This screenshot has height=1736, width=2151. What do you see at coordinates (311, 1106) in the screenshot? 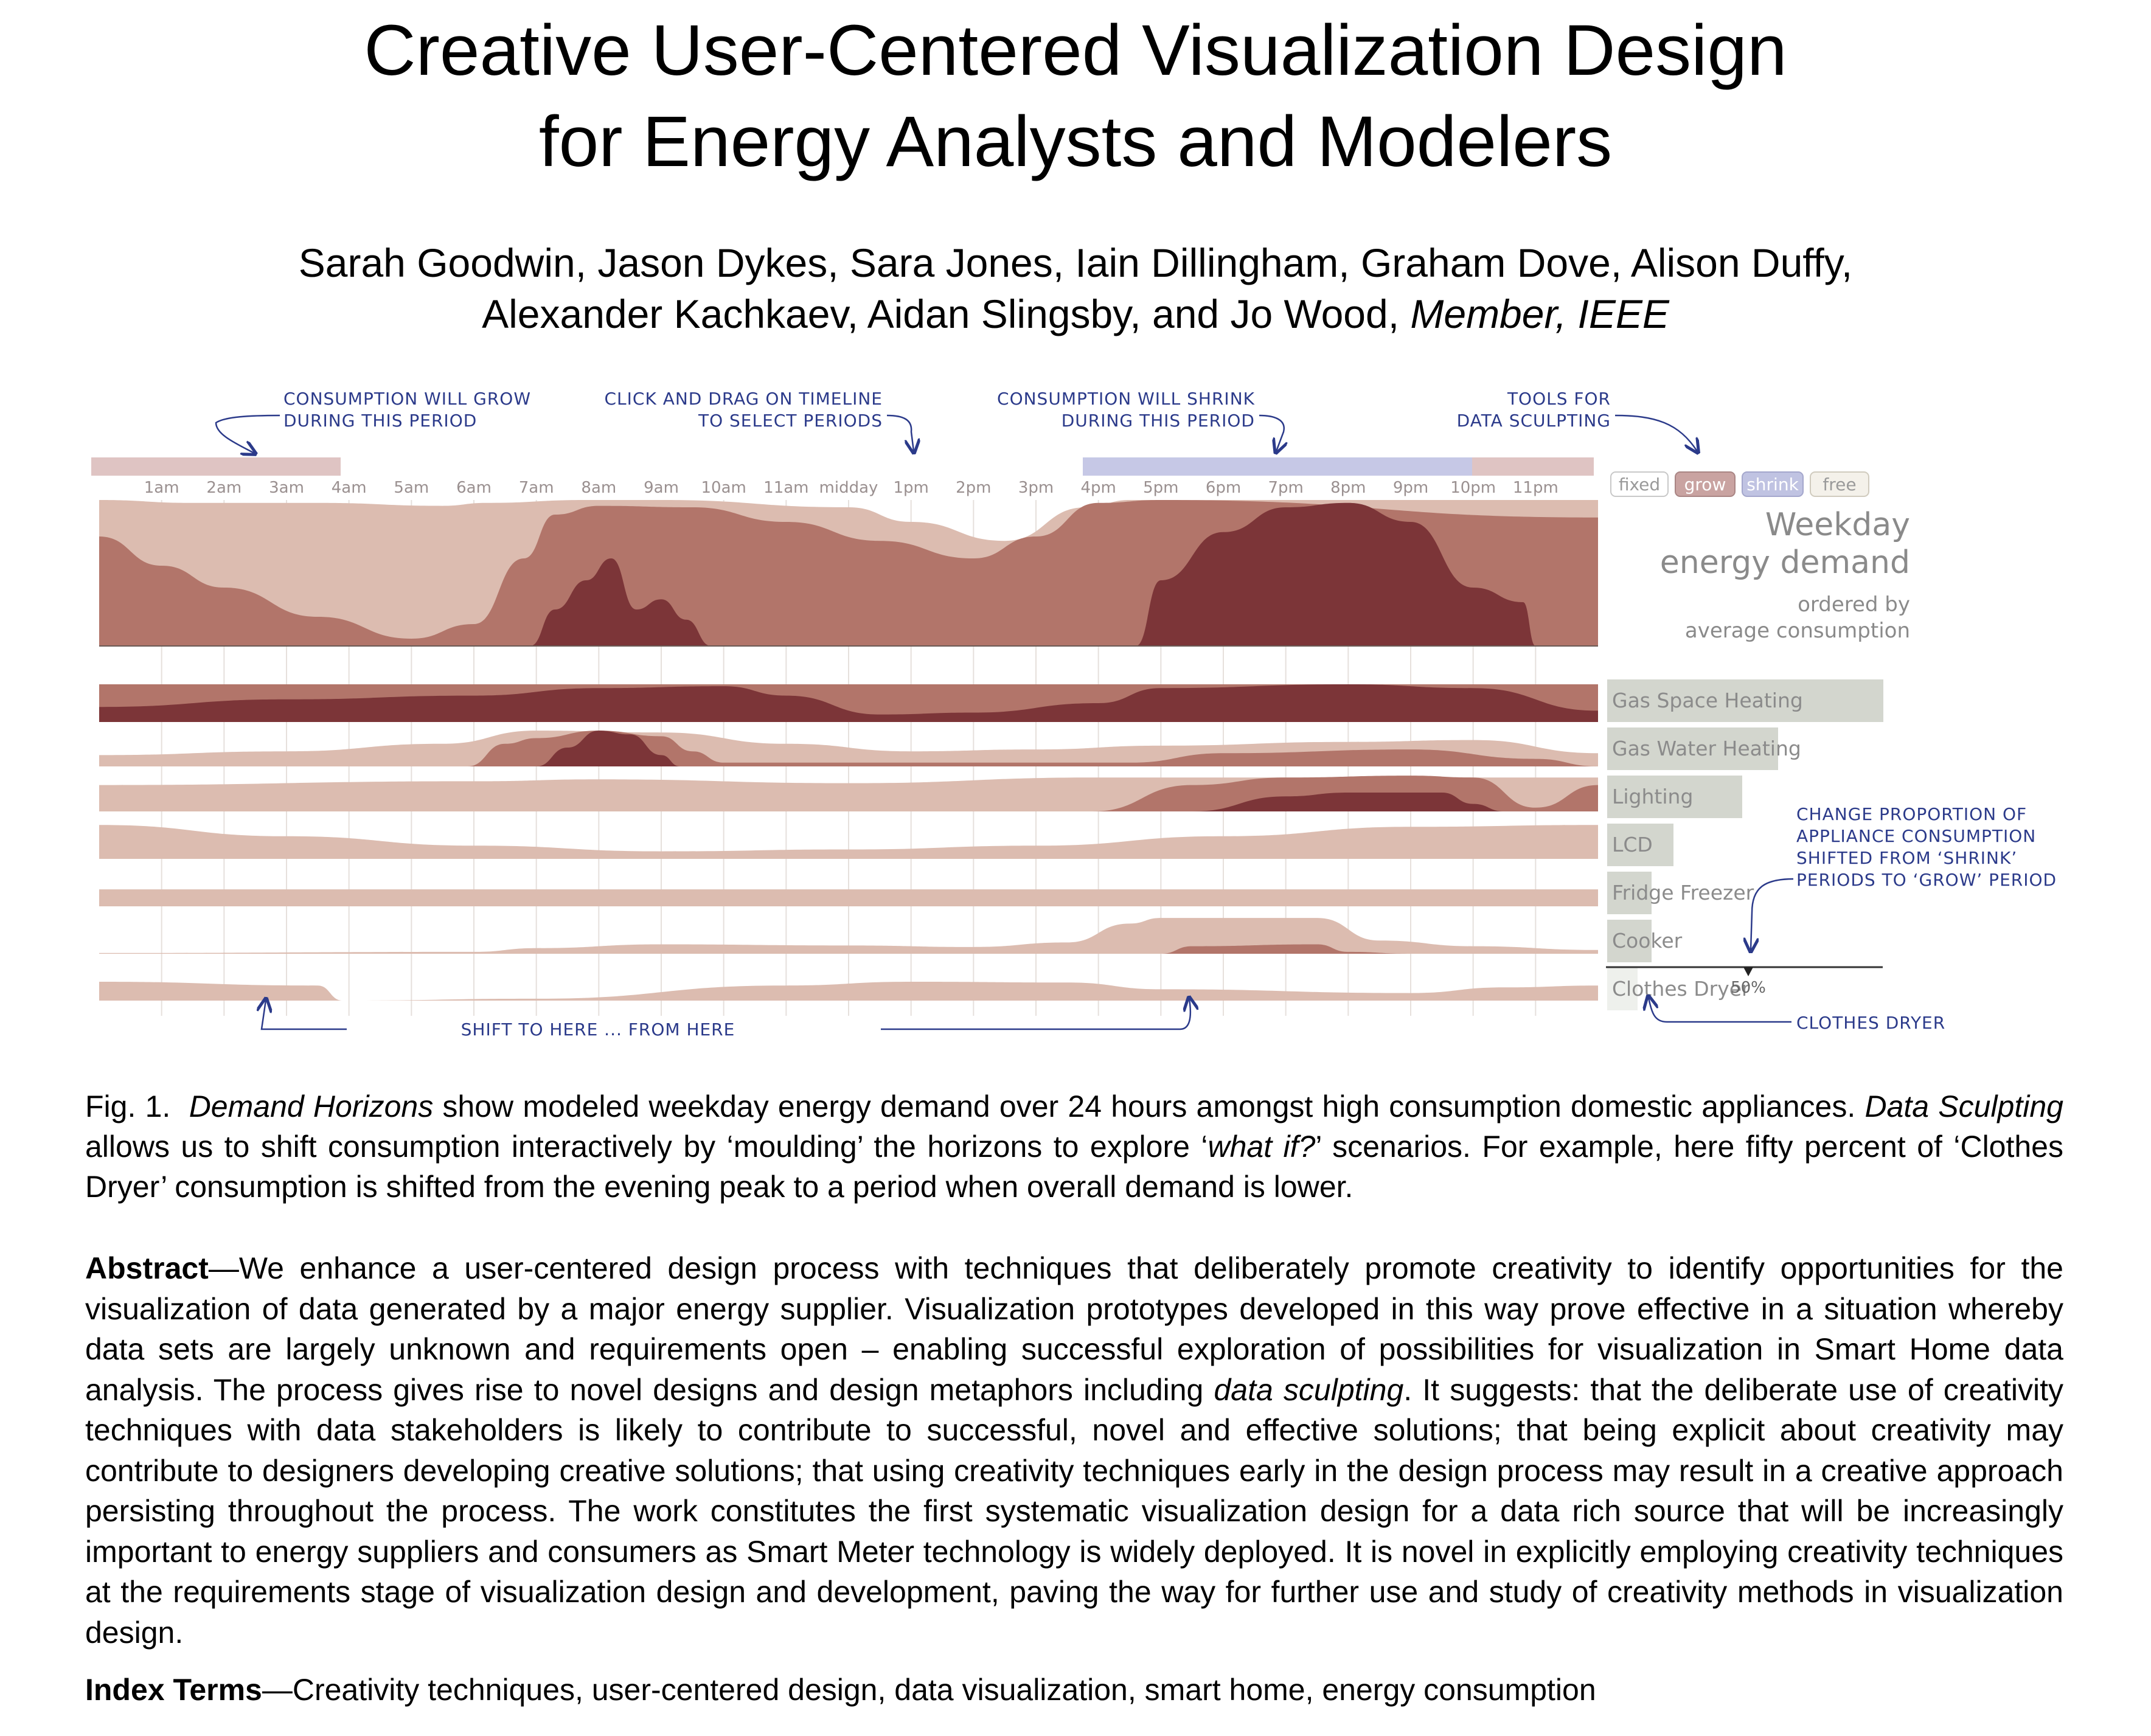
I see `caption-emphasis-1: Demand Horizons` at bounding box center [311, 1106].